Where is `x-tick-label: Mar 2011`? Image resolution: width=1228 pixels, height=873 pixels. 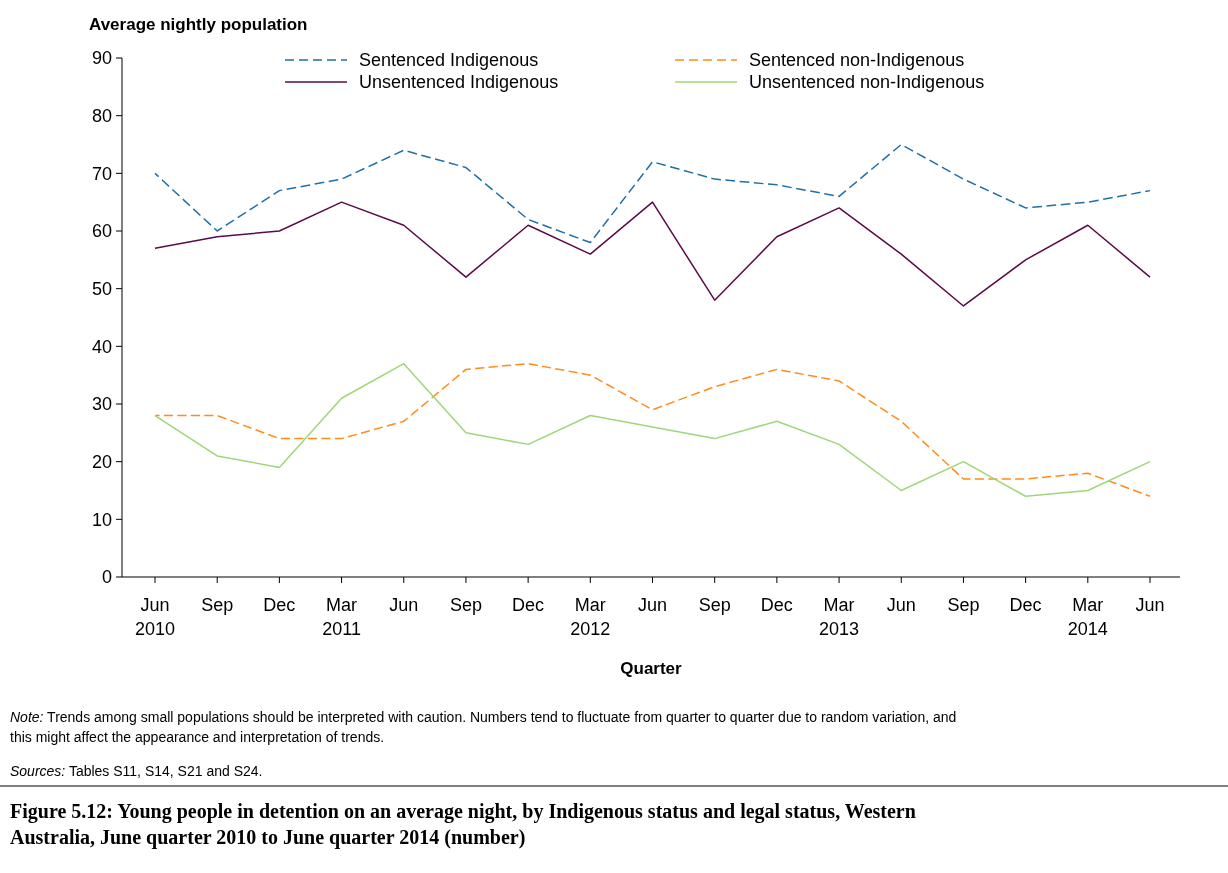 x-tick-label: Mar 2011 is located at coordinates (341, 617).